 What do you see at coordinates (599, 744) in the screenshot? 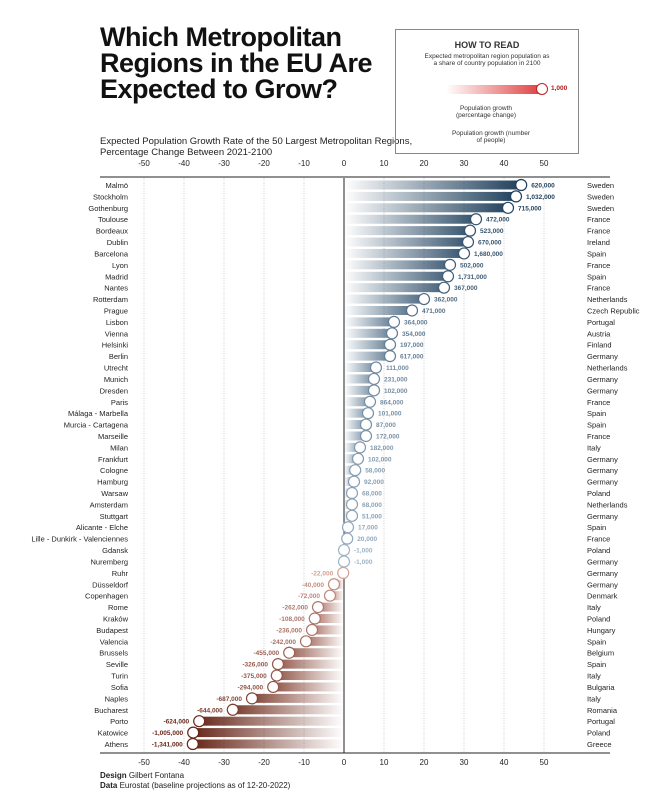
I see `country-label: Greece` at bounding box center [599, 744].